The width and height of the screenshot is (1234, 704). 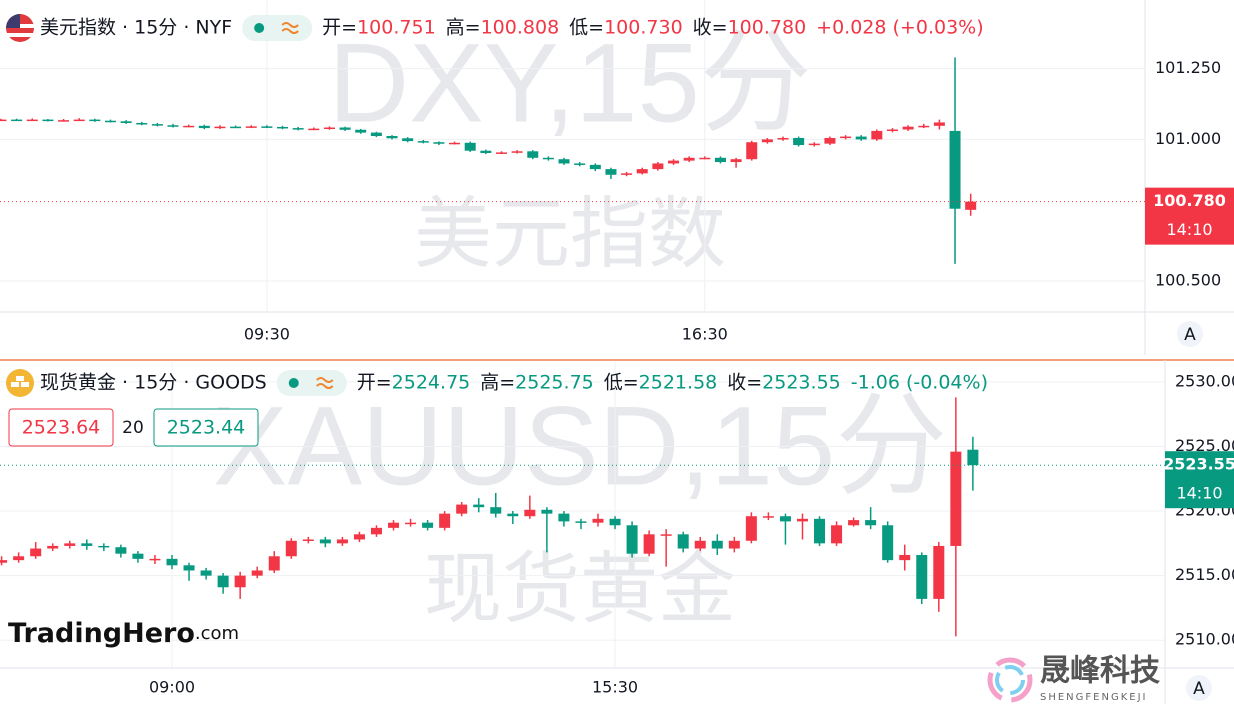 I want to click on ohlc-label: 收=, so click(x=710, y=28).